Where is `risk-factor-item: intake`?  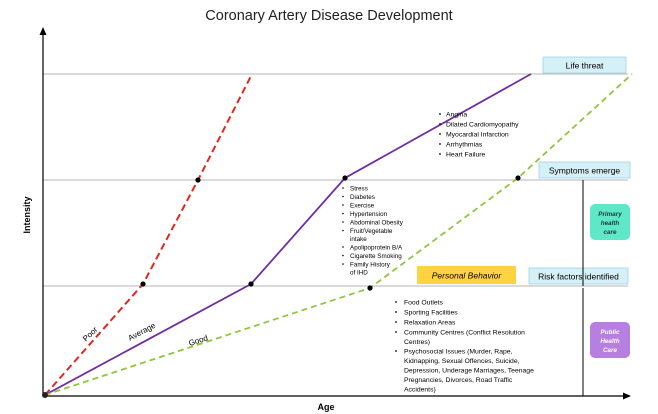 risk-factor-item: intake is located at coordinates (358, 239).